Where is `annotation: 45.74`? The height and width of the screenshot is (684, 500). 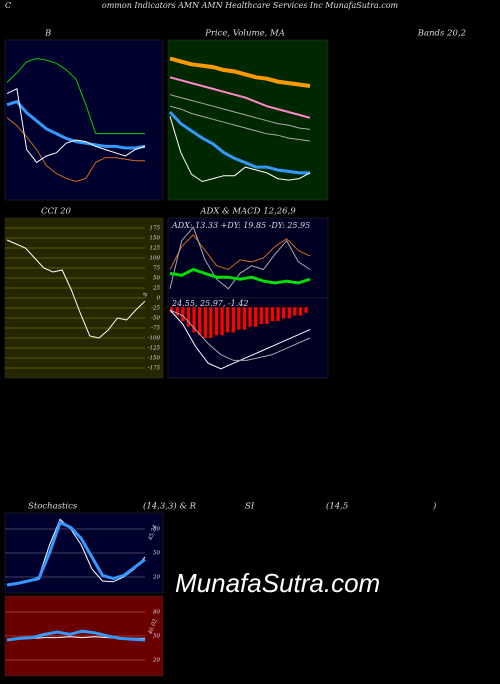
annotation: 45.74 is located at coordinates (153, 533).